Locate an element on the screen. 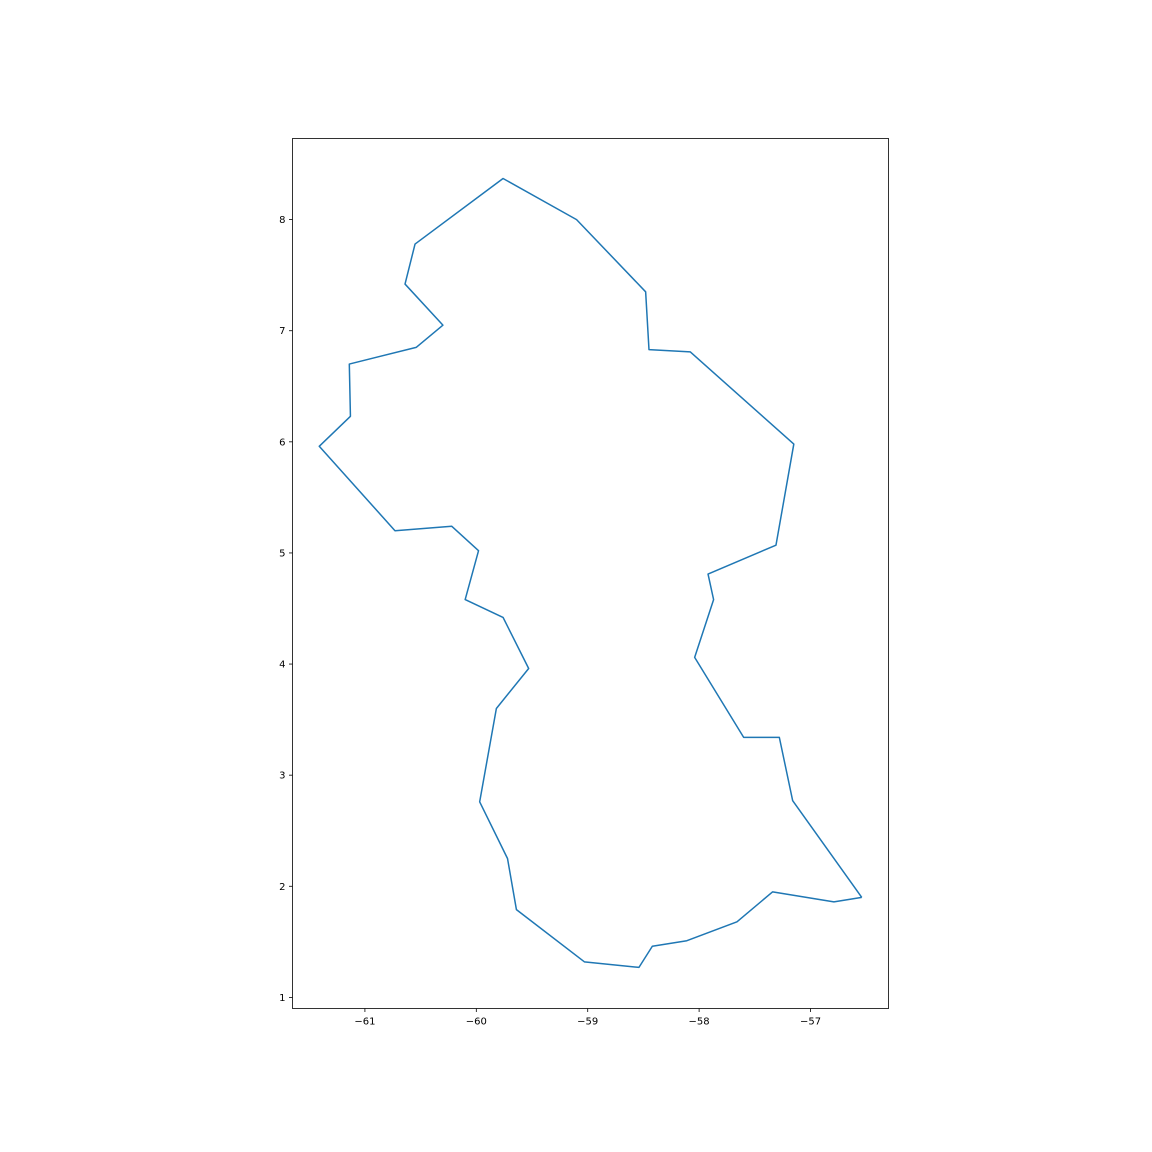 The image size is (1152, 1152). y-tick-label: 7 is located at coordinates (282, 331).